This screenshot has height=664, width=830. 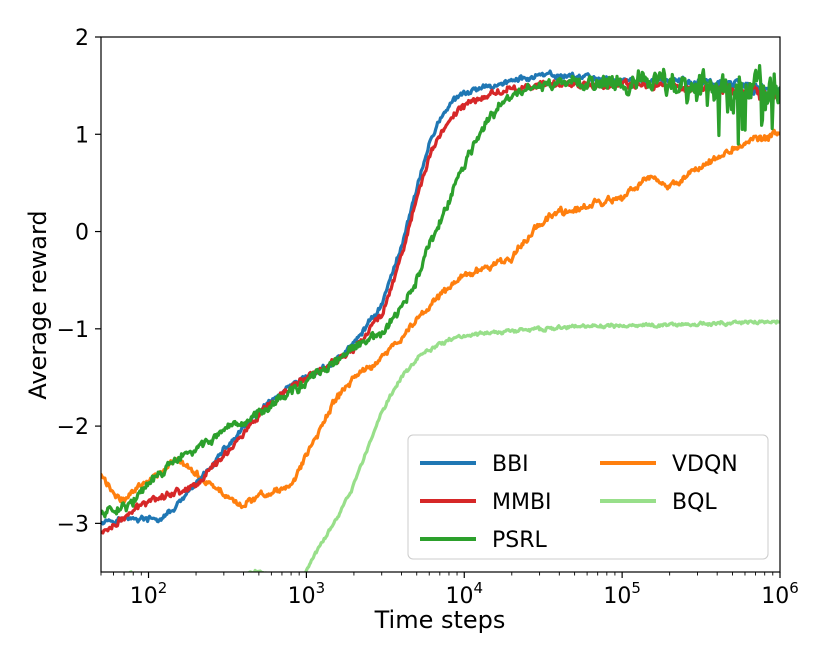 I want to click on x-tick-exponent: 6, so click(x=794, y=588).